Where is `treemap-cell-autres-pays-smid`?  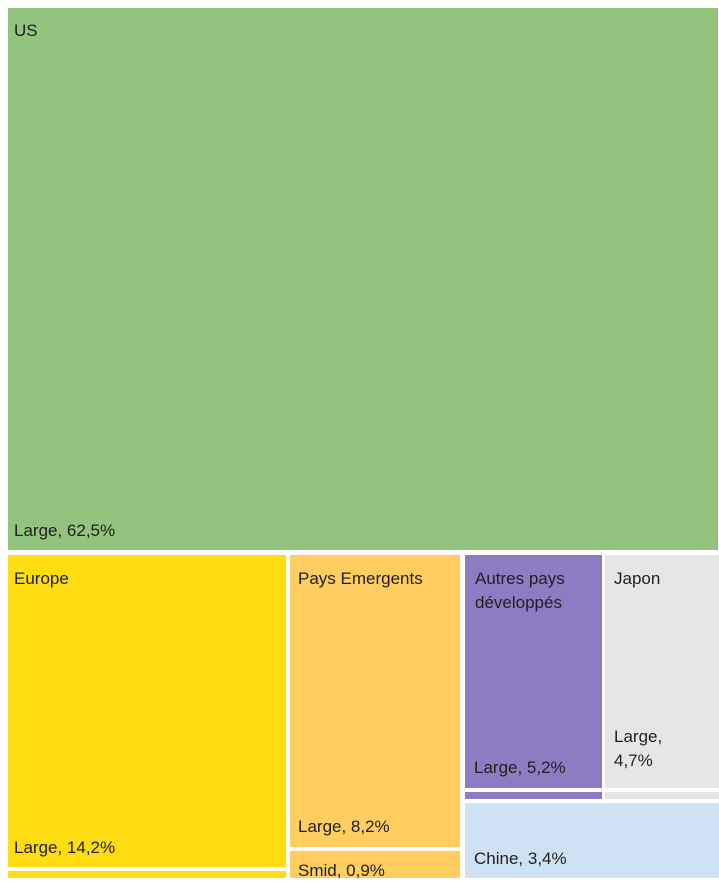 treemap-cell-autres-pays-smid is located at coordinates (533, 795).